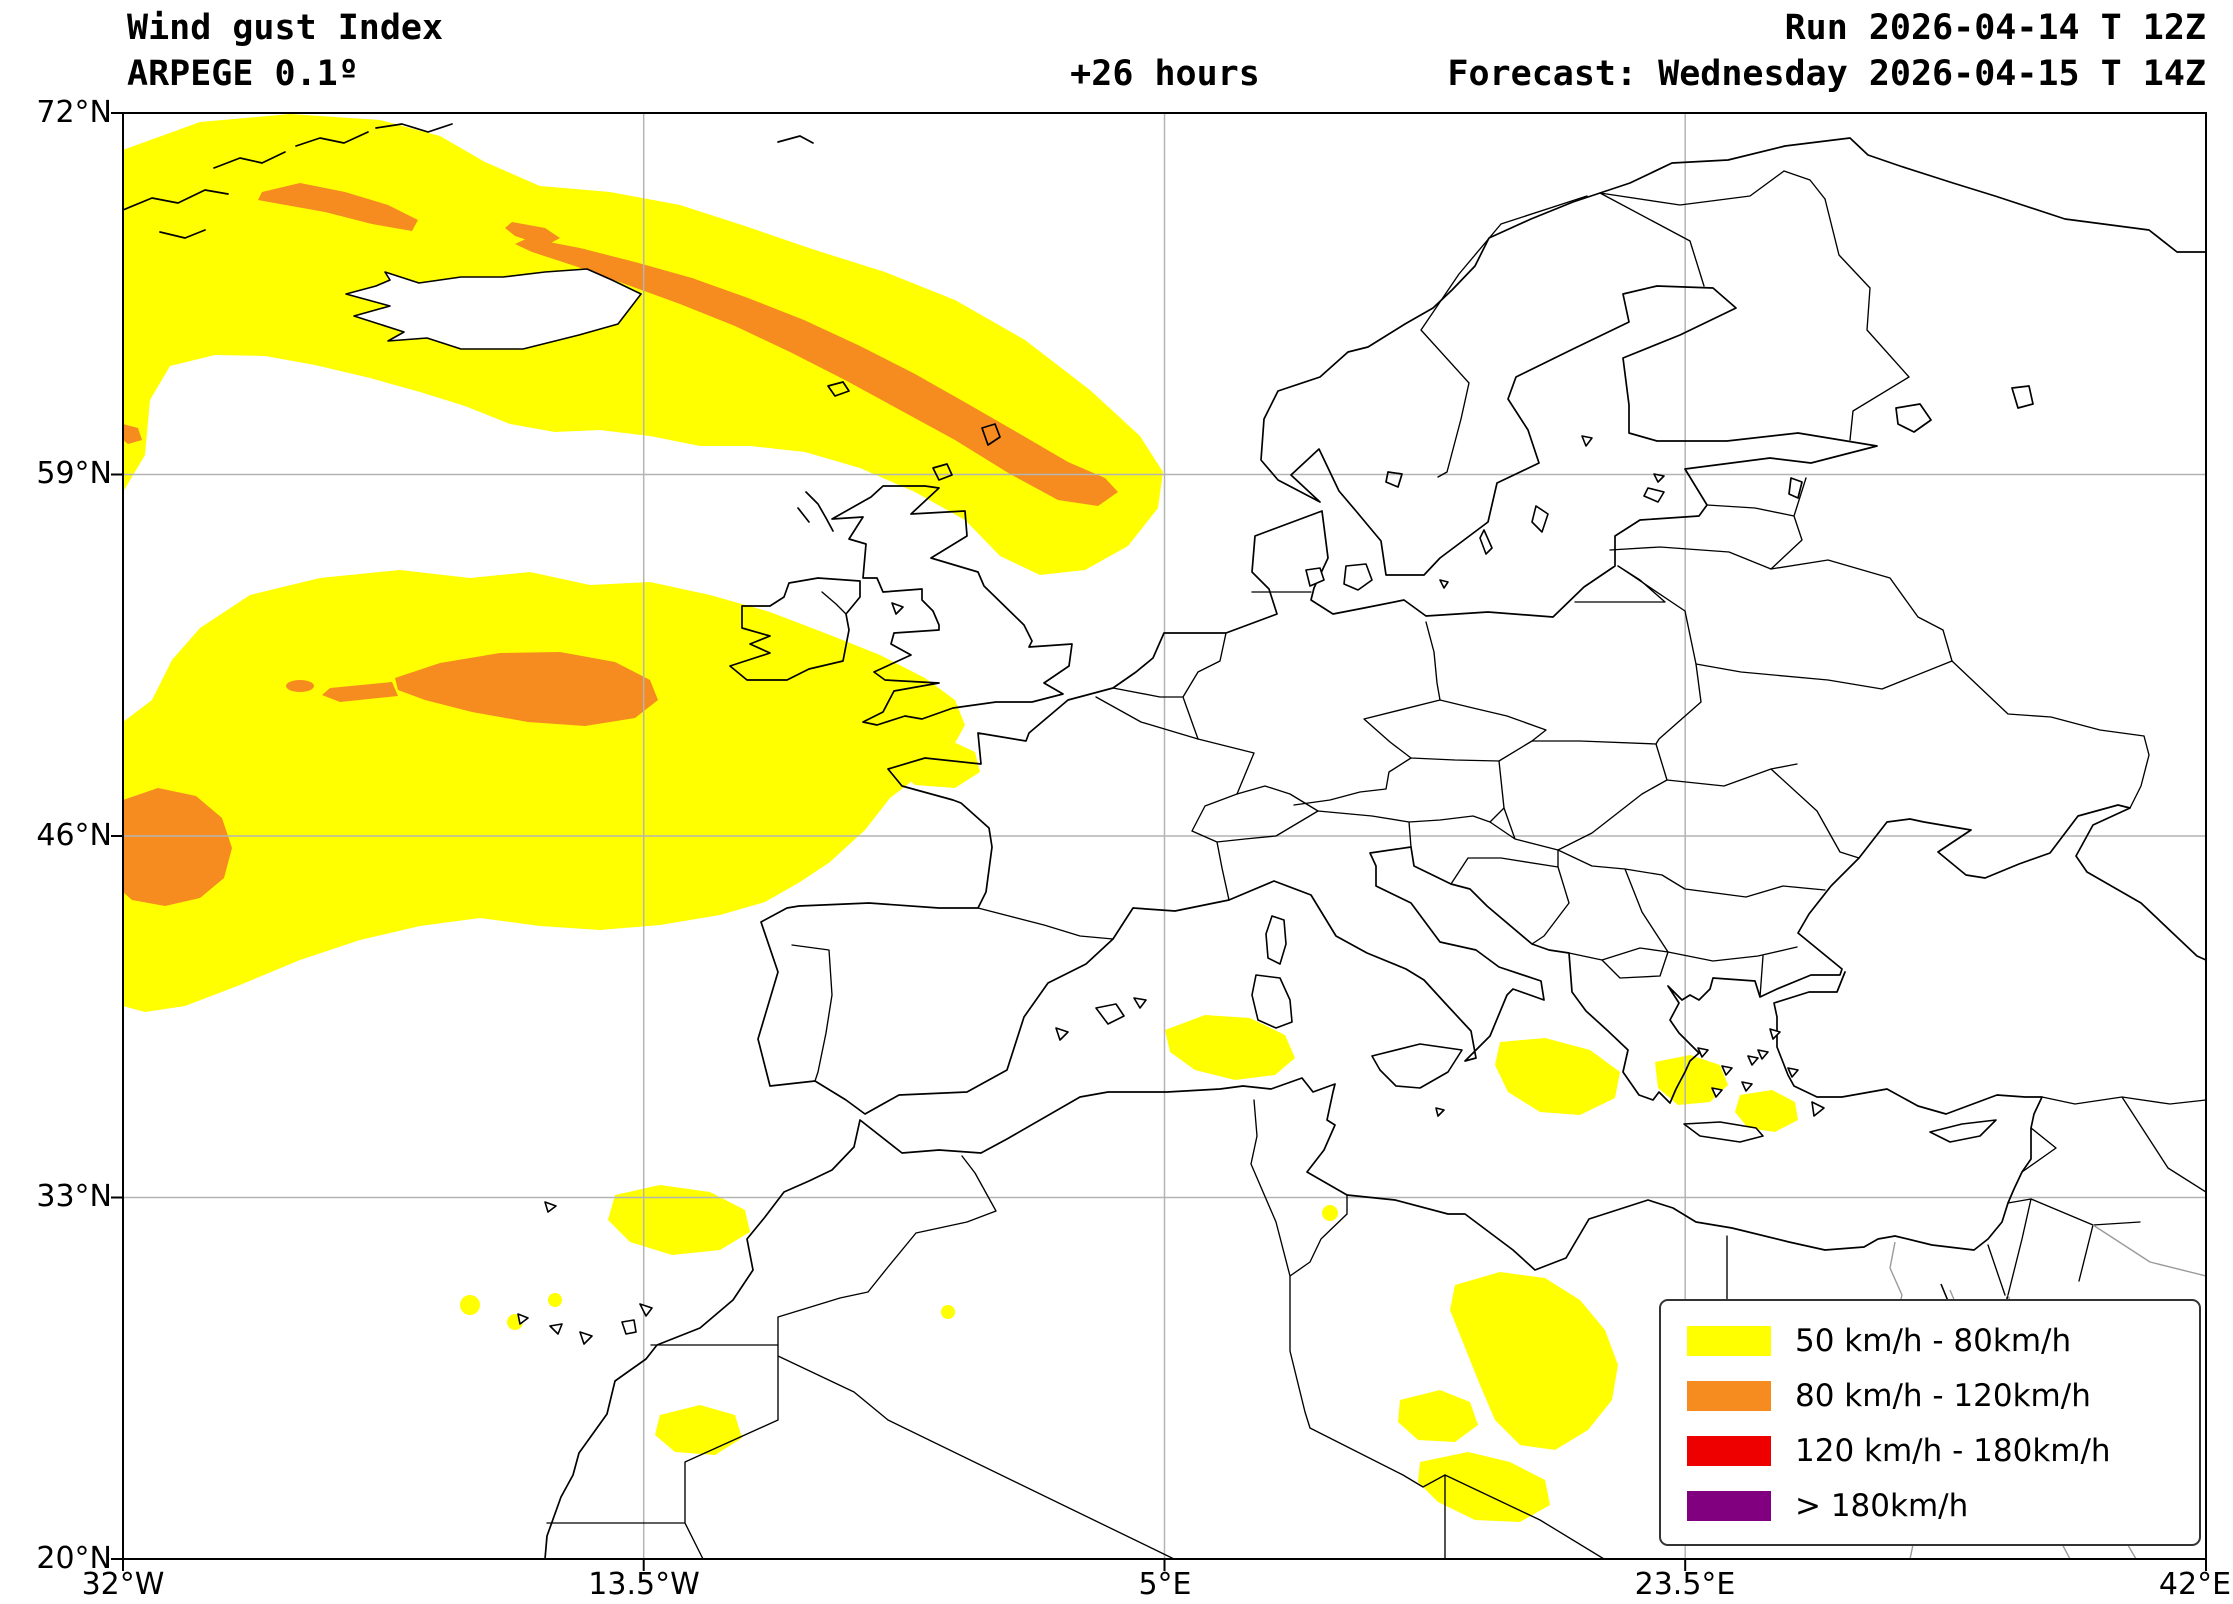  I want to click on border-hungary-west, so click(1524, 829).